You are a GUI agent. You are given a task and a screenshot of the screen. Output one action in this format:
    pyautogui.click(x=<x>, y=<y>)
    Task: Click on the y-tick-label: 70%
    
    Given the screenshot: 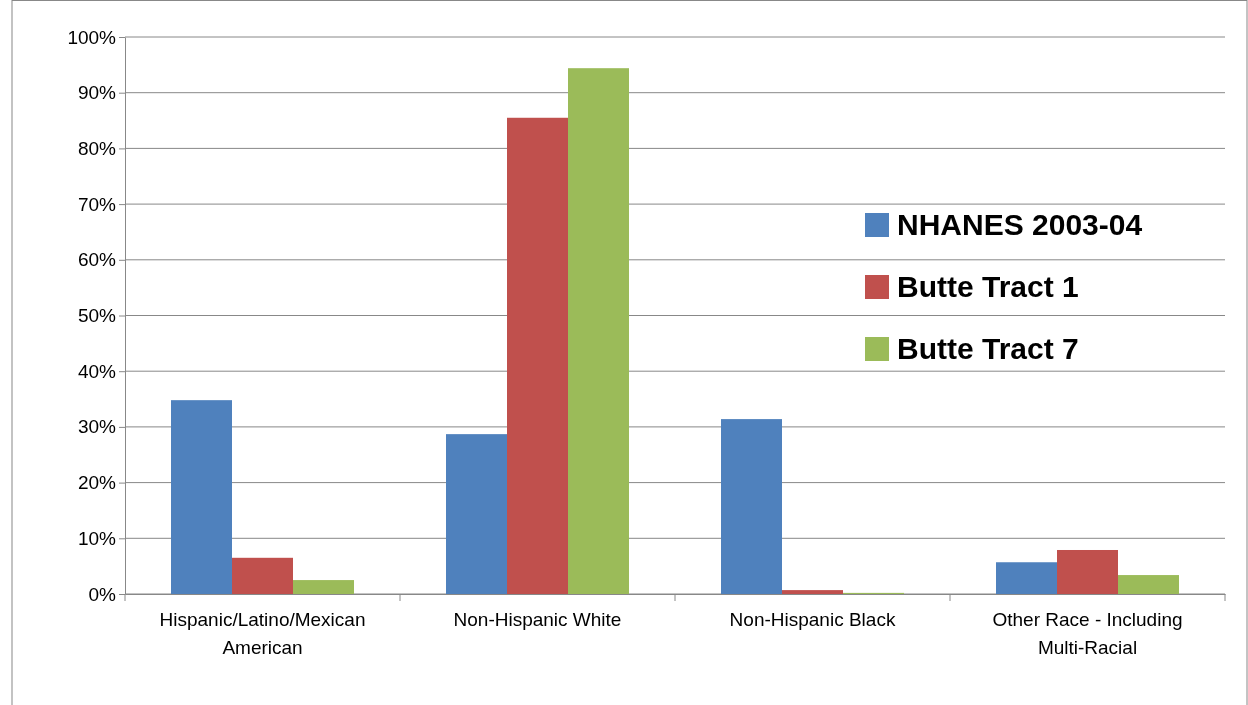 What is the action you would take?
    pyautogui.click(x=97, y=204)
    